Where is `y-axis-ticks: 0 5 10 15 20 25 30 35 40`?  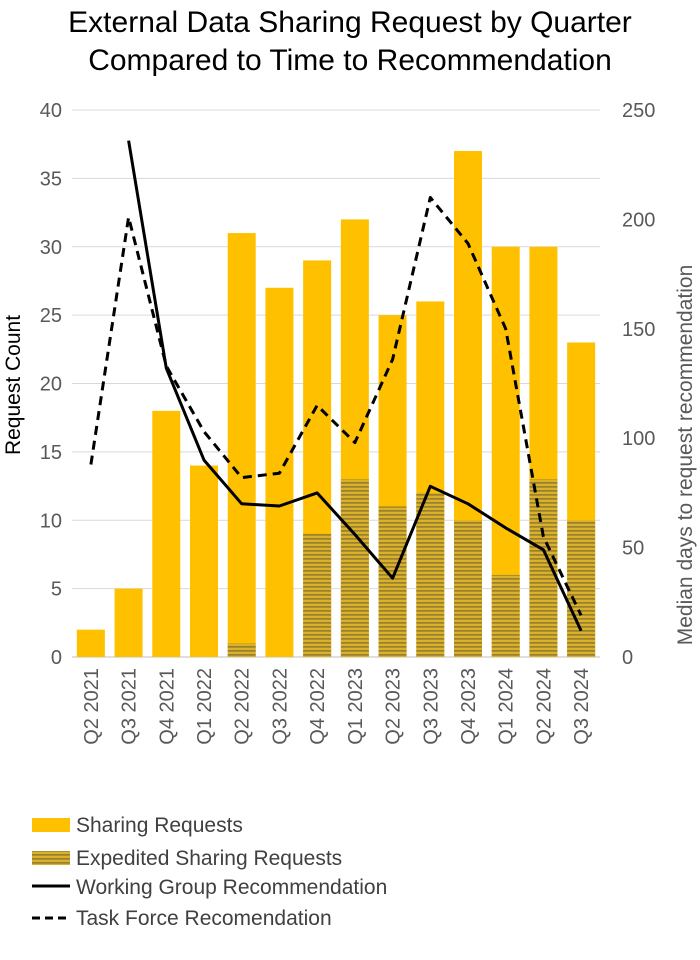 y-axis-ticks: 0 5 10 15 20 25 30 35 40 is located at coordinates (51, 384).